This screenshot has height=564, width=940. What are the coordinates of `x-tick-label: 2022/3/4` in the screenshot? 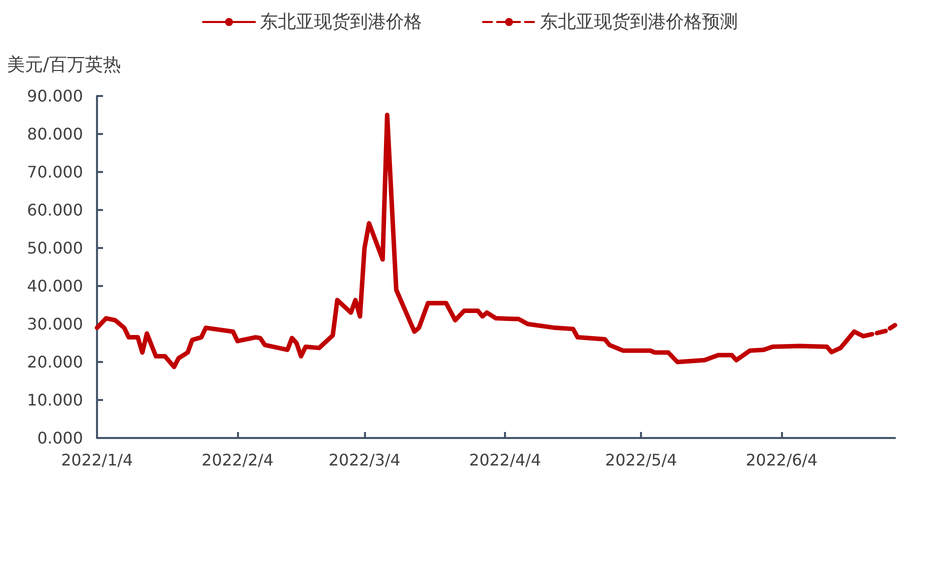 It's located at (364, 460).